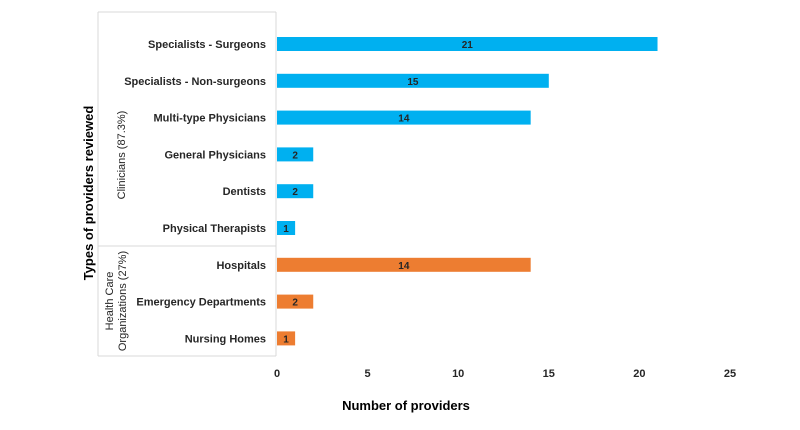  I want to click on data-label-emergency-departments: 2, so click(295, 303).